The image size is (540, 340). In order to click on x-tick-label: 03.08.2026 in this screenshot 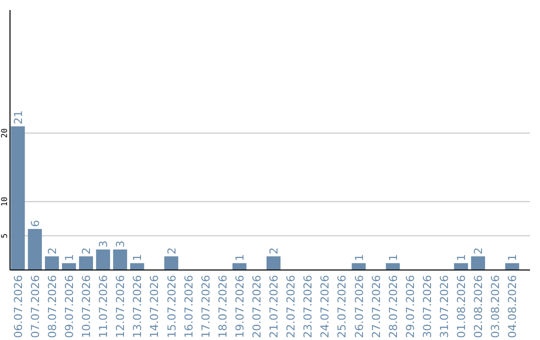, I will do `click(495, 306)`.